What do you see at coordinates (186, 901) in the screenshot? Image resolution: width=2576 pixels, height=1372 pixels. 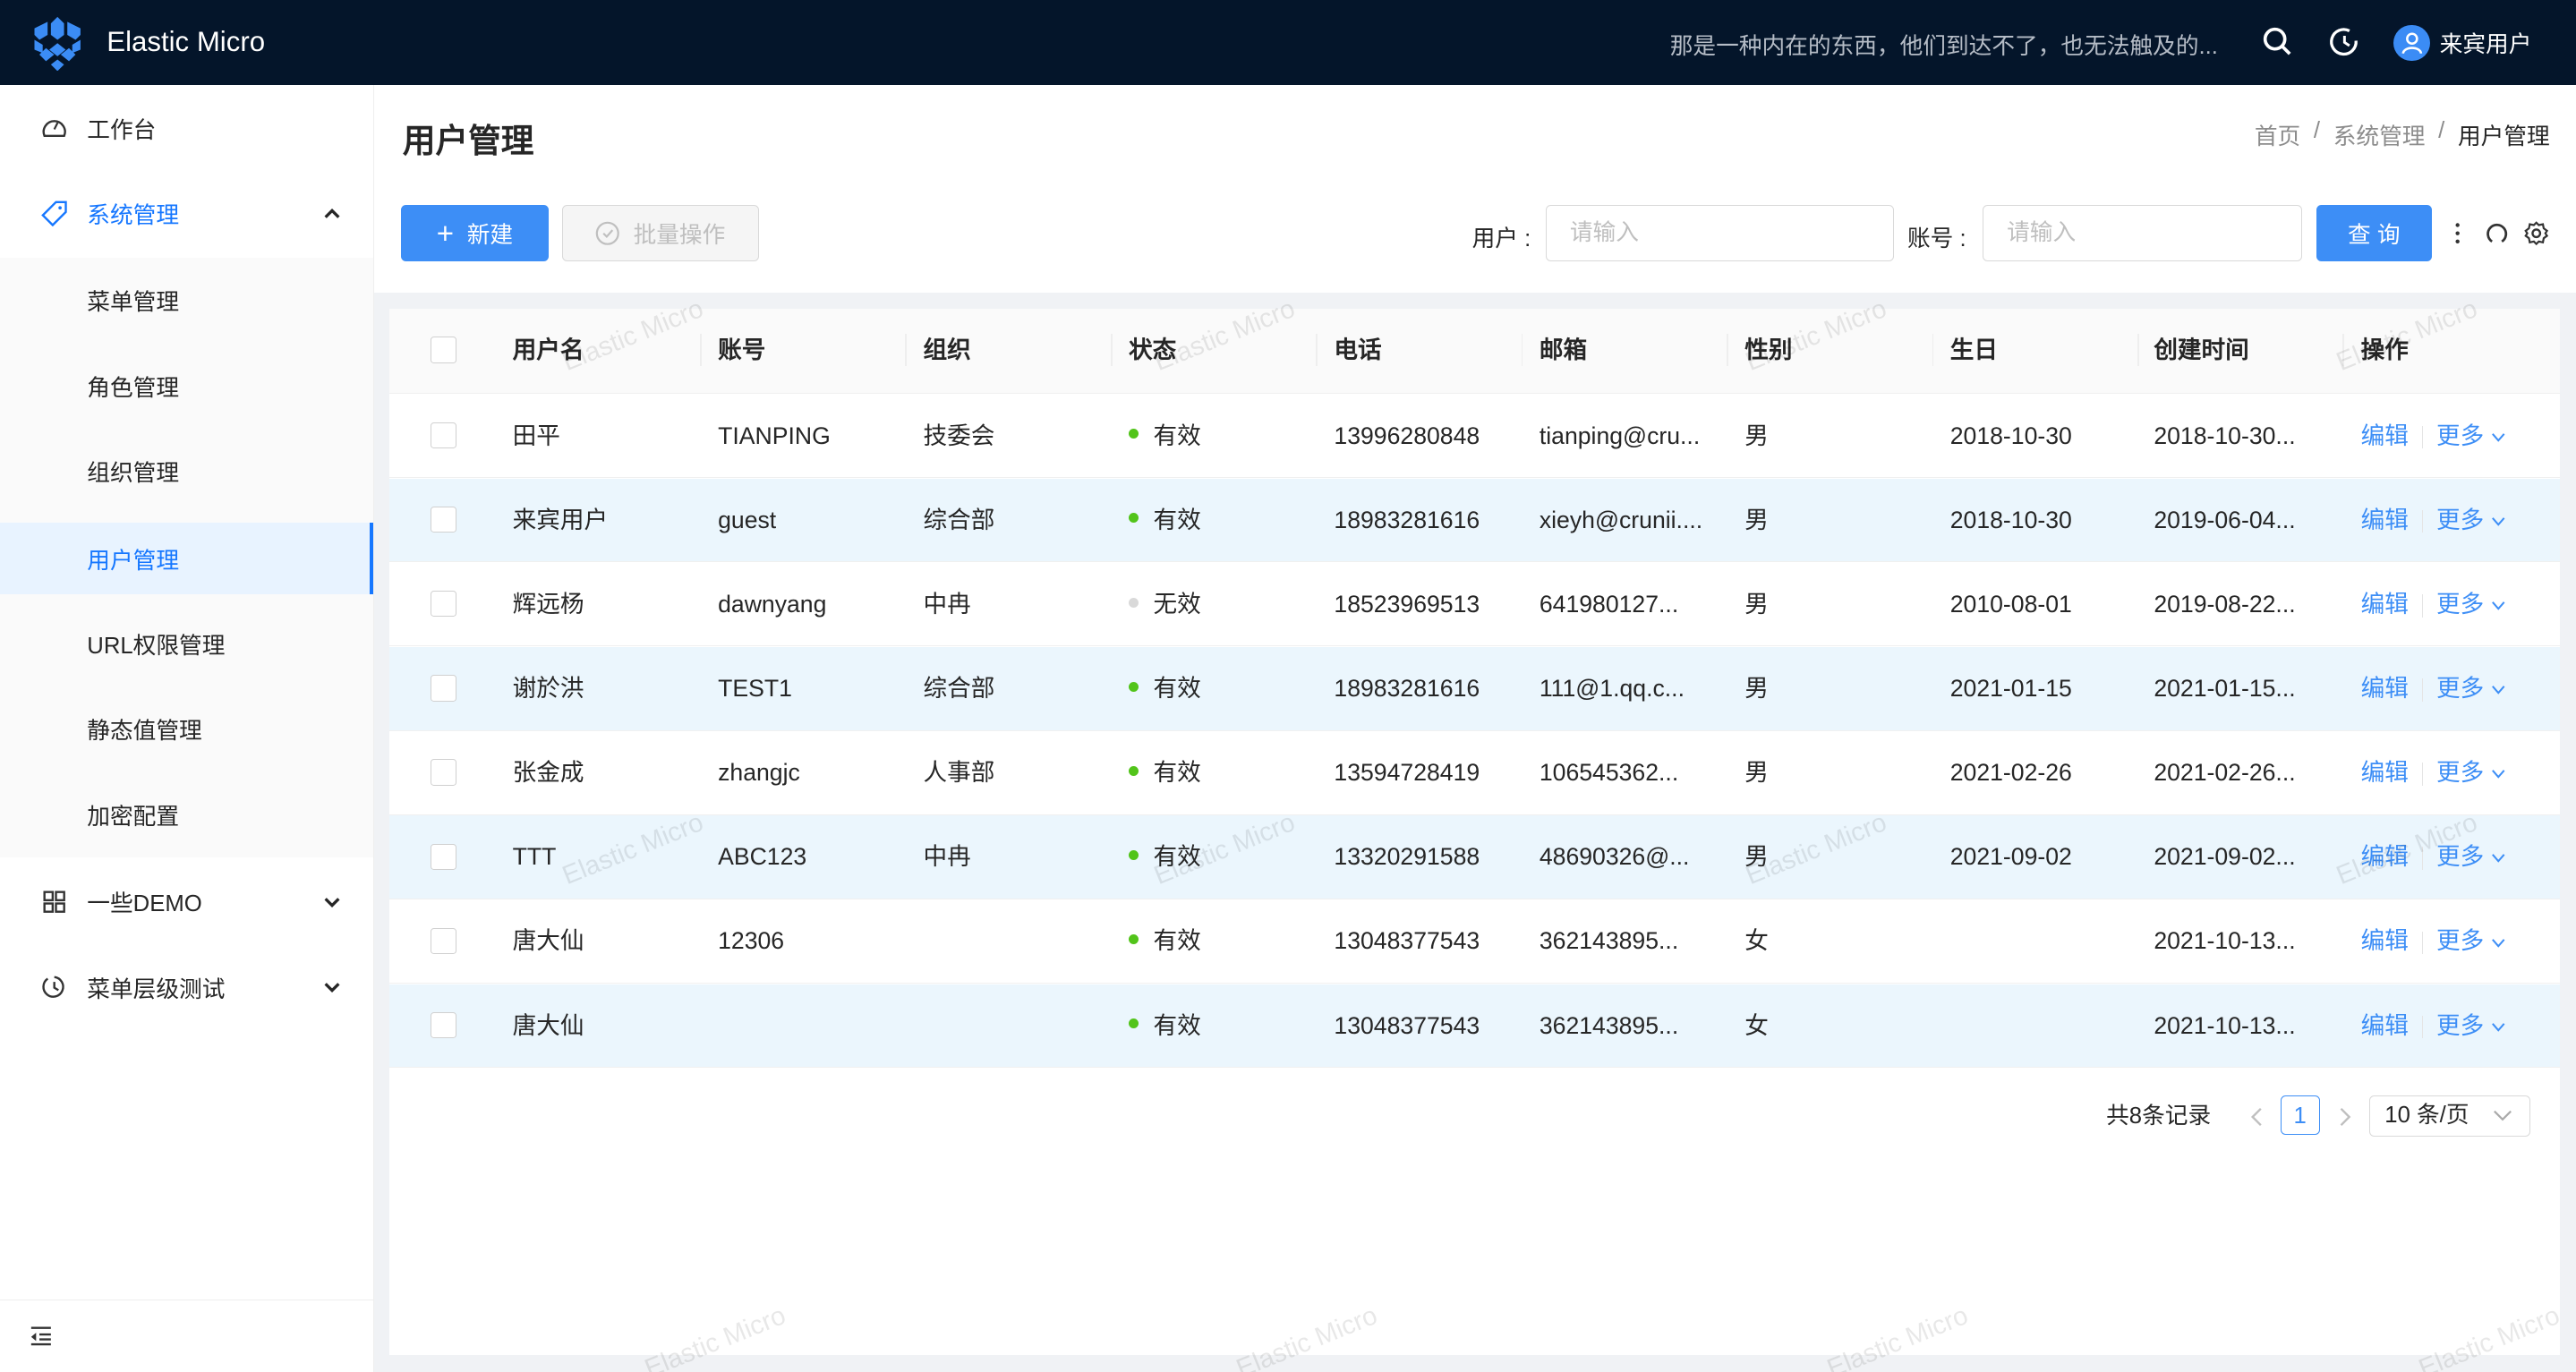 I see `sidebar-item-demo: 一些DEMO` at bounding box center [186, 901].